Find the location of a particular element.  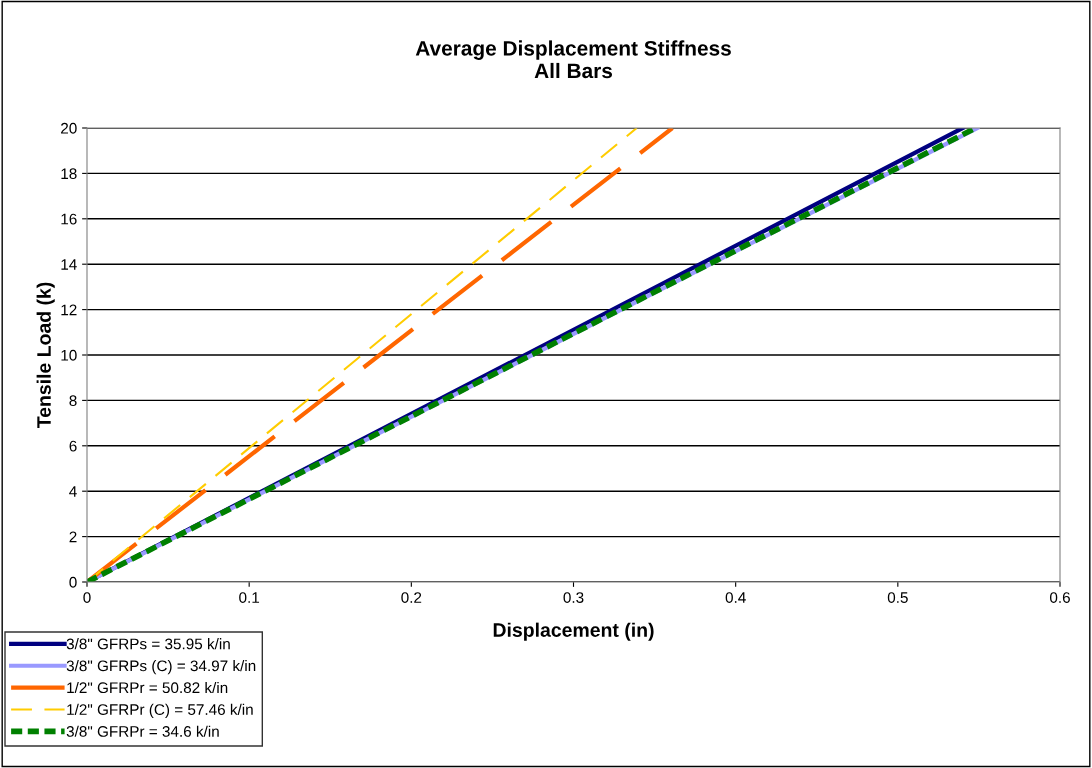

chart-title: Average Displacement Stiffness All Bars is located at coordinates (573, 59).